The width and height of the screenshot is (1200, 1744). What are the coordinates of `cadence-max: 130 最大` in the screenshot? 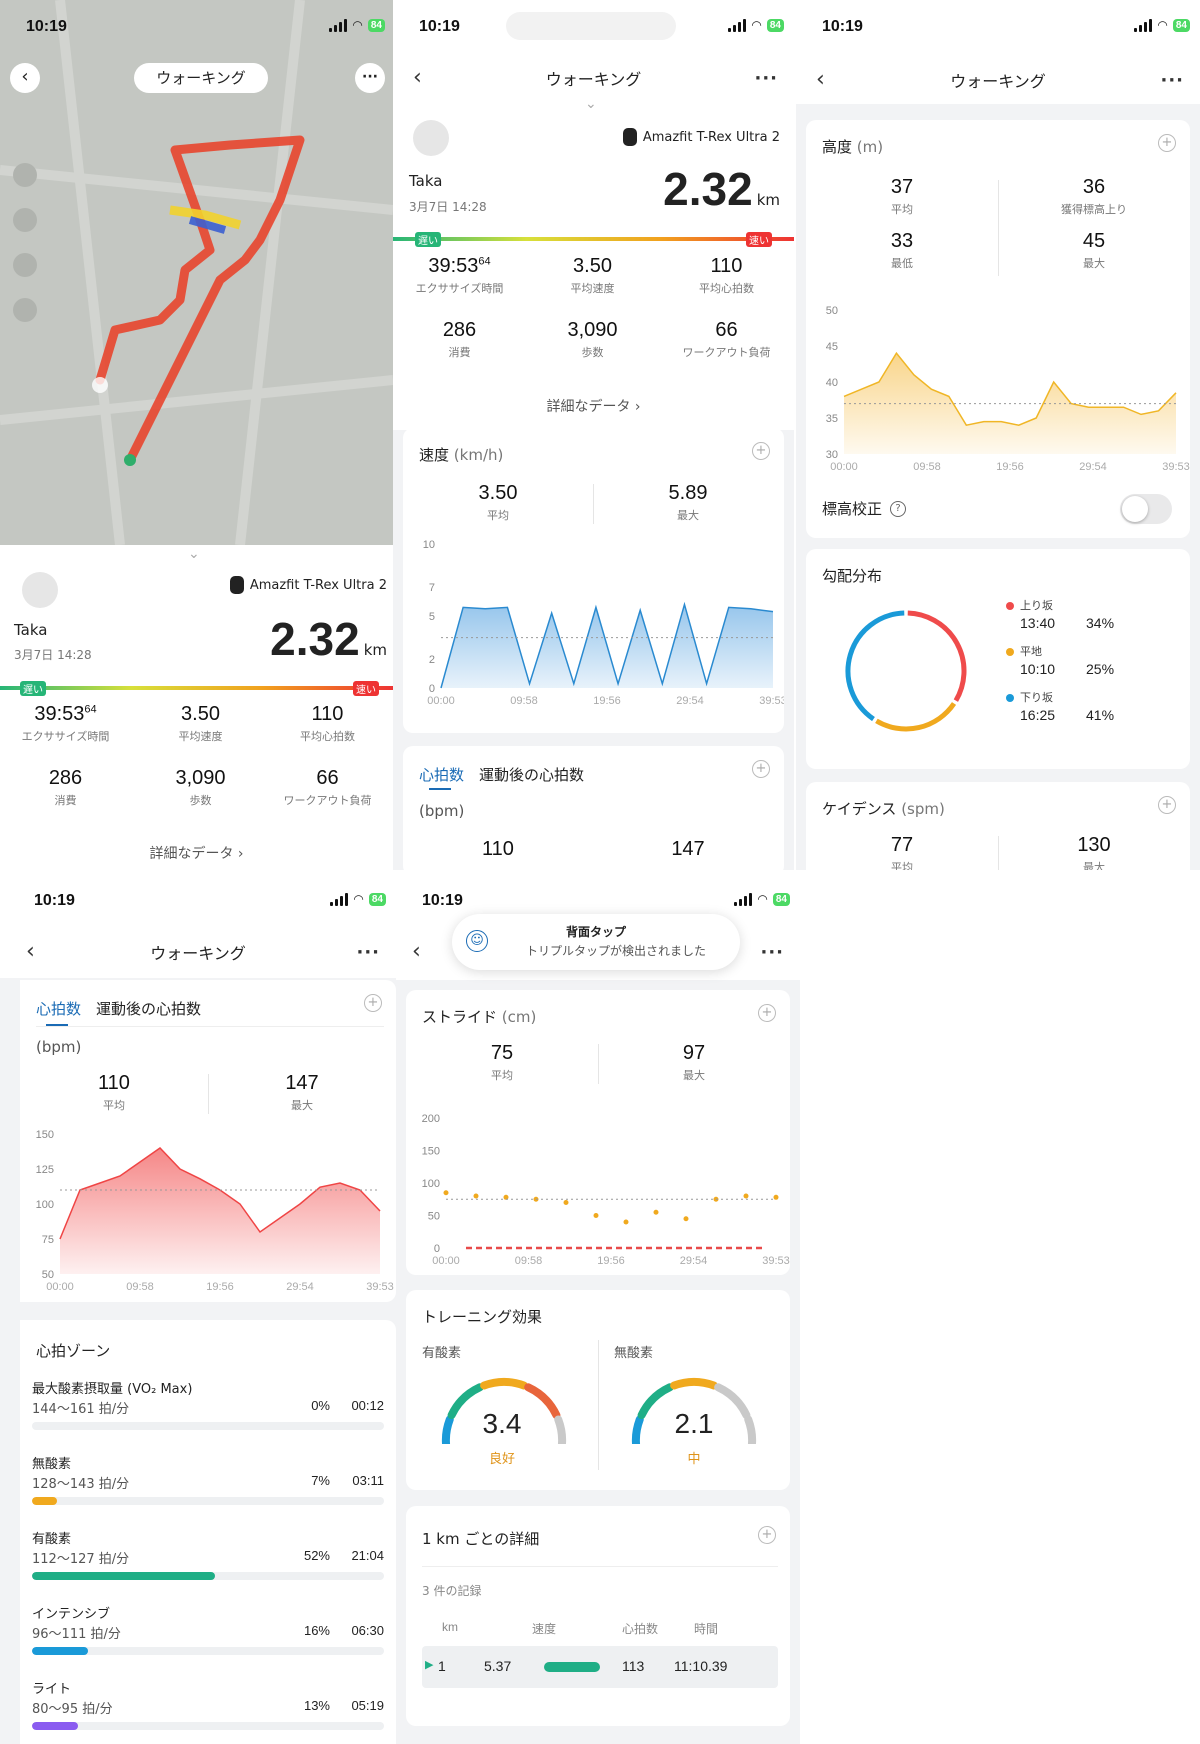 It's located at (1094, 852).